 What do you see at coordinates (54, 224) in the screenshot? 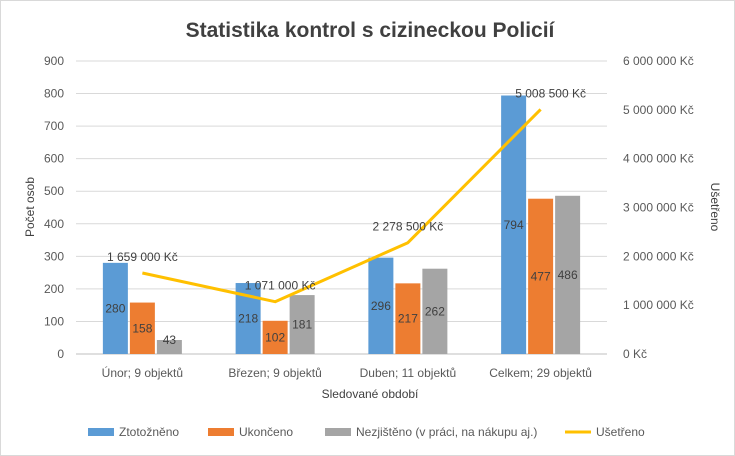
I see `y-tick-label: 400` at bounding box center [54, 224].